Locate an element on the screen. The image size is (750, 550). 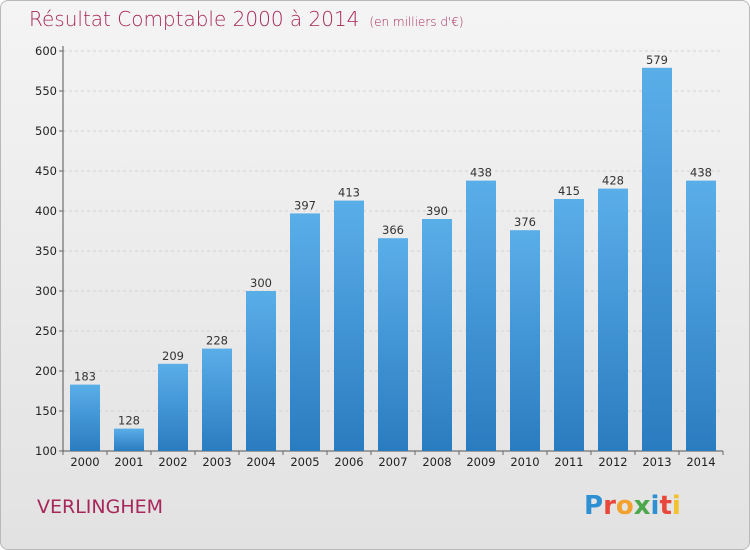
x-tick-label-2007: 2007 is located at coordinates (392, 462).